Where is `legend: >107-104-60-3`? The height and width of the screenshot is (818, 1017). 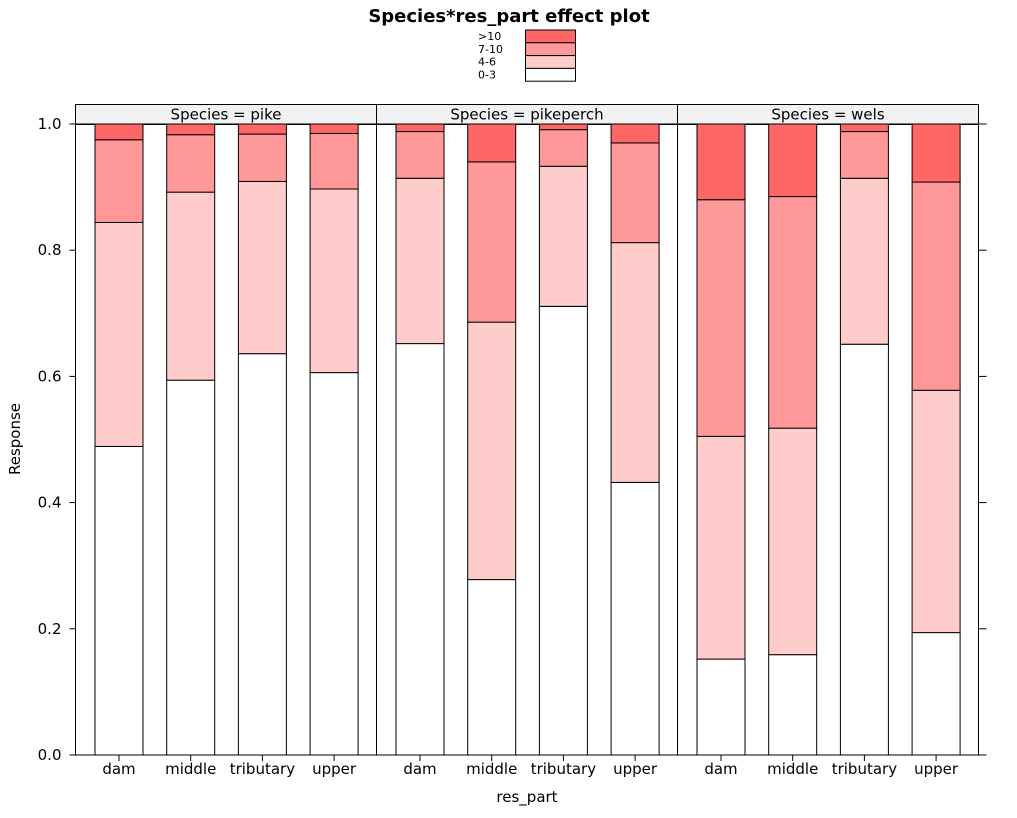
legend: >107-104-60-3 is located at coordinates (527, 55).